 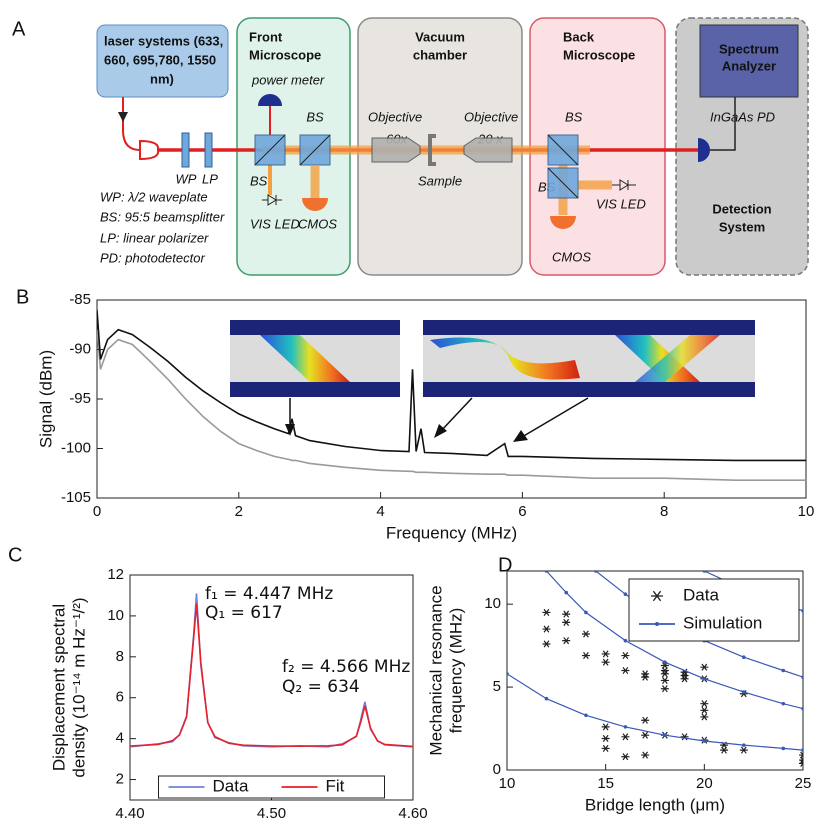 What do you see at coordinates (97, 511) in the screenshot?
I see `x-tick-label: 0` at bounding box center [97, 511].